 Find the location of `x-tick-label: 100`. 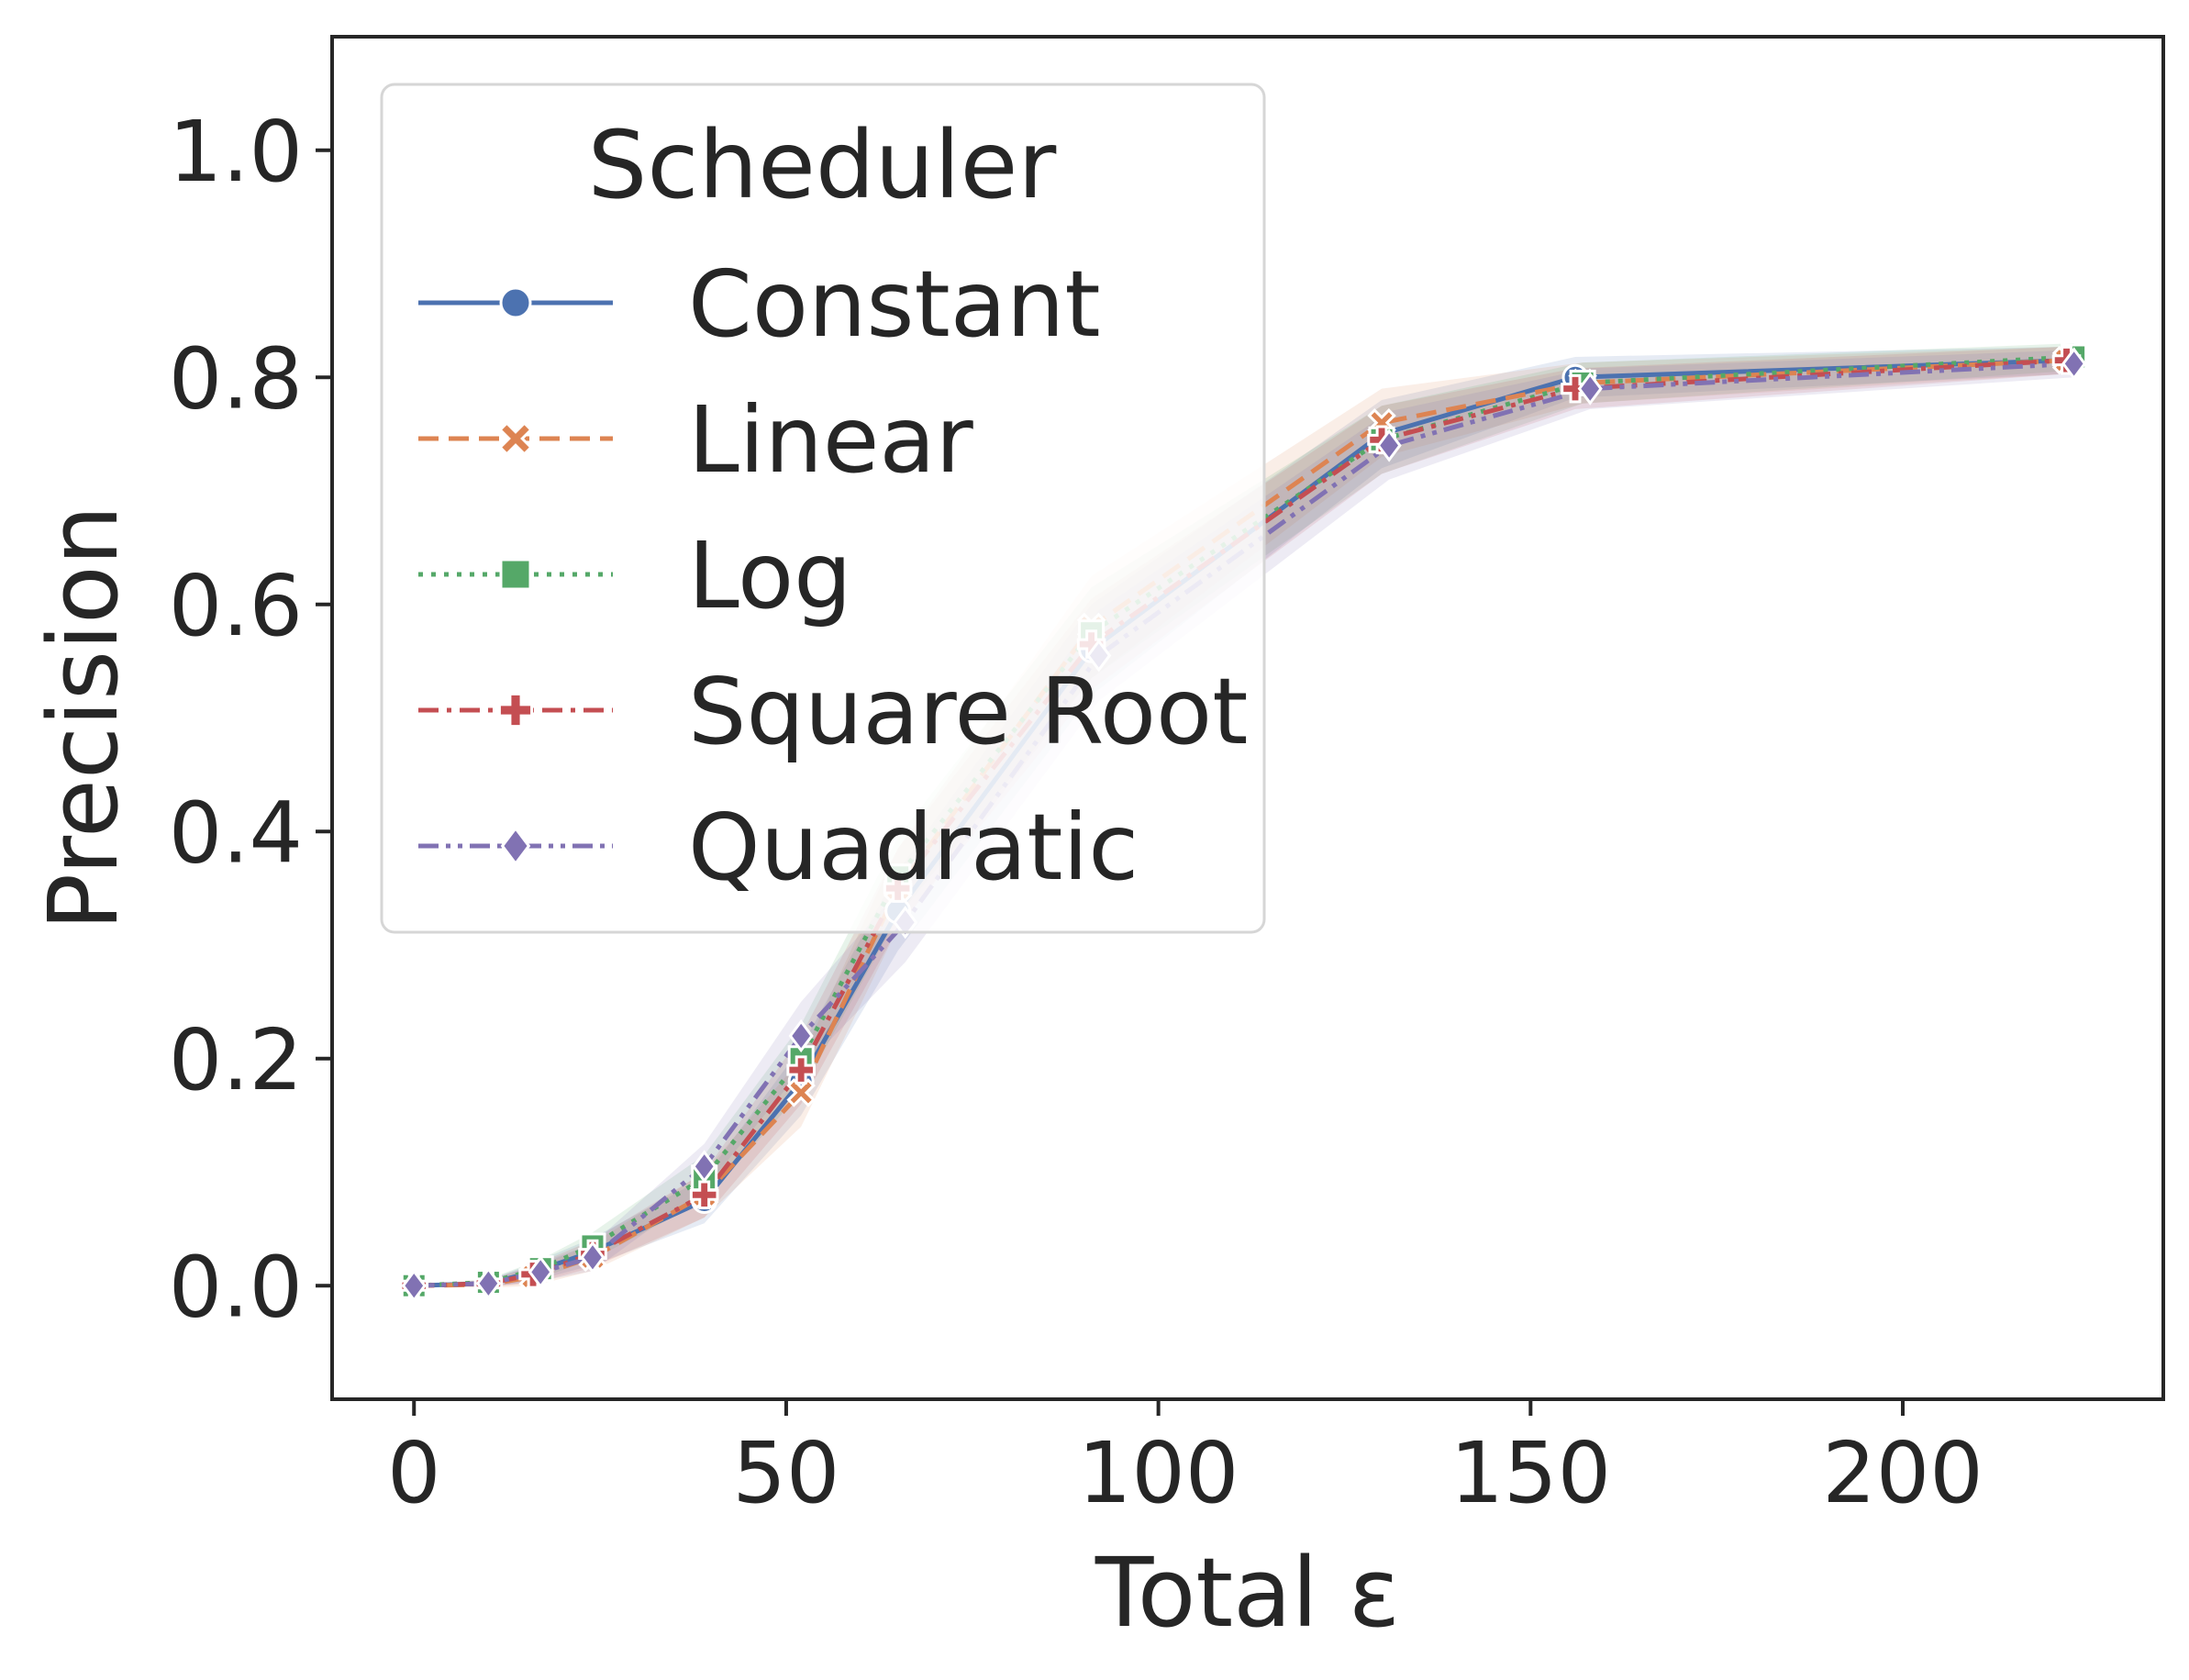

x-tick-label: 100 is located at coordinates (1158, 1473).